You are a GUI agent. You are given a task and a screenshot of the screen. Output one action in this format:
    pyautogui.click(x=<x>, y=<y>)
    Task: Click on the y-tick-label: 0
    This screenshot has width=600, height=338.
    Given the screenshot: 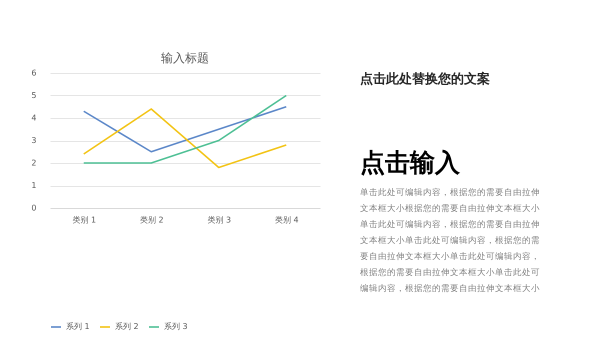 What is the action you would take?
    pyautogui.click(x=33, y=208)
    